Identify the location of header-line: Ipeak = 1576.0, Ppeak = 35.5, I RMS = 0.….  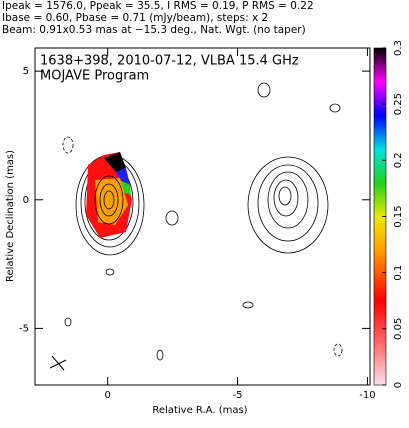
(158, 6).